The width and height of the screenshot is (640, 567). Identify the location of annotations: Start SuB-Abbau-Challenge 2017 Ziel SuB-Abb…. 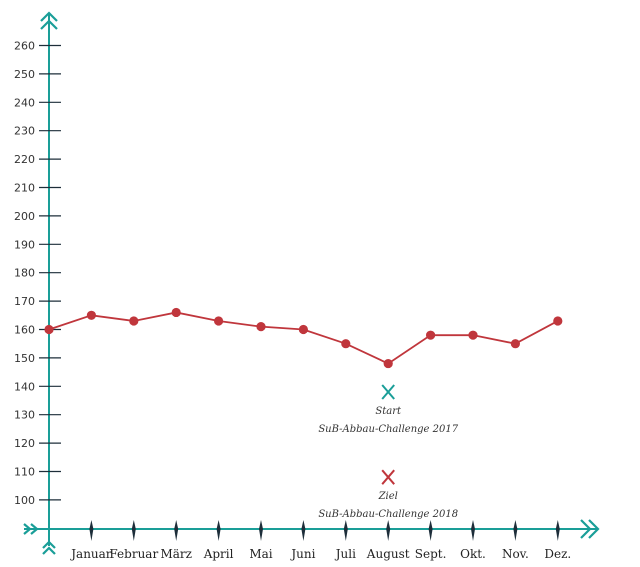
(388, 452).